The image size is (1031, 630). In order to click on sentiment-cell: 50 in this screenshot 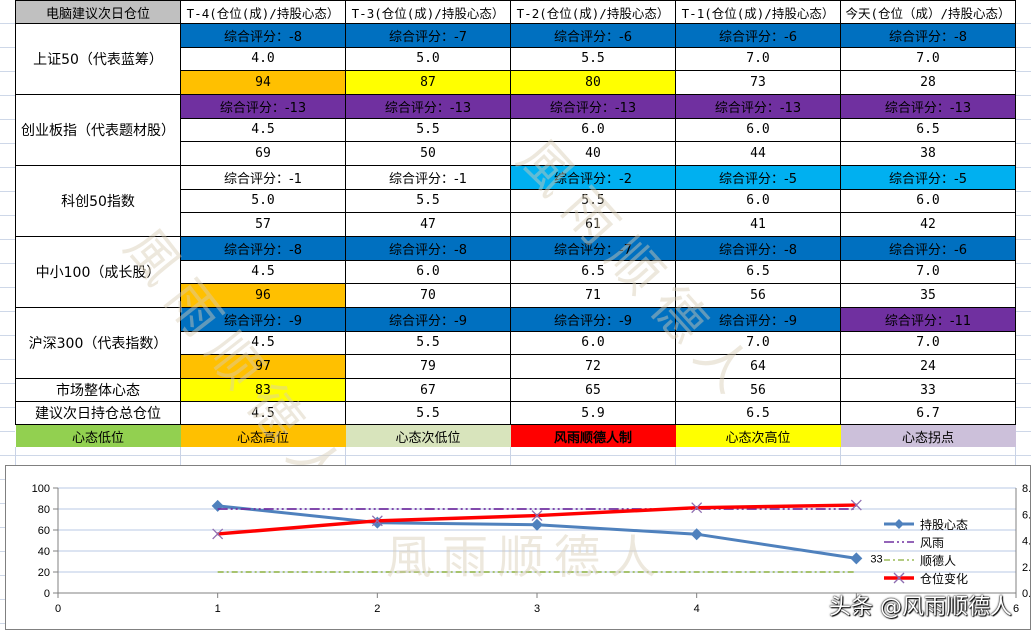, I will do `click(428, 153)`.